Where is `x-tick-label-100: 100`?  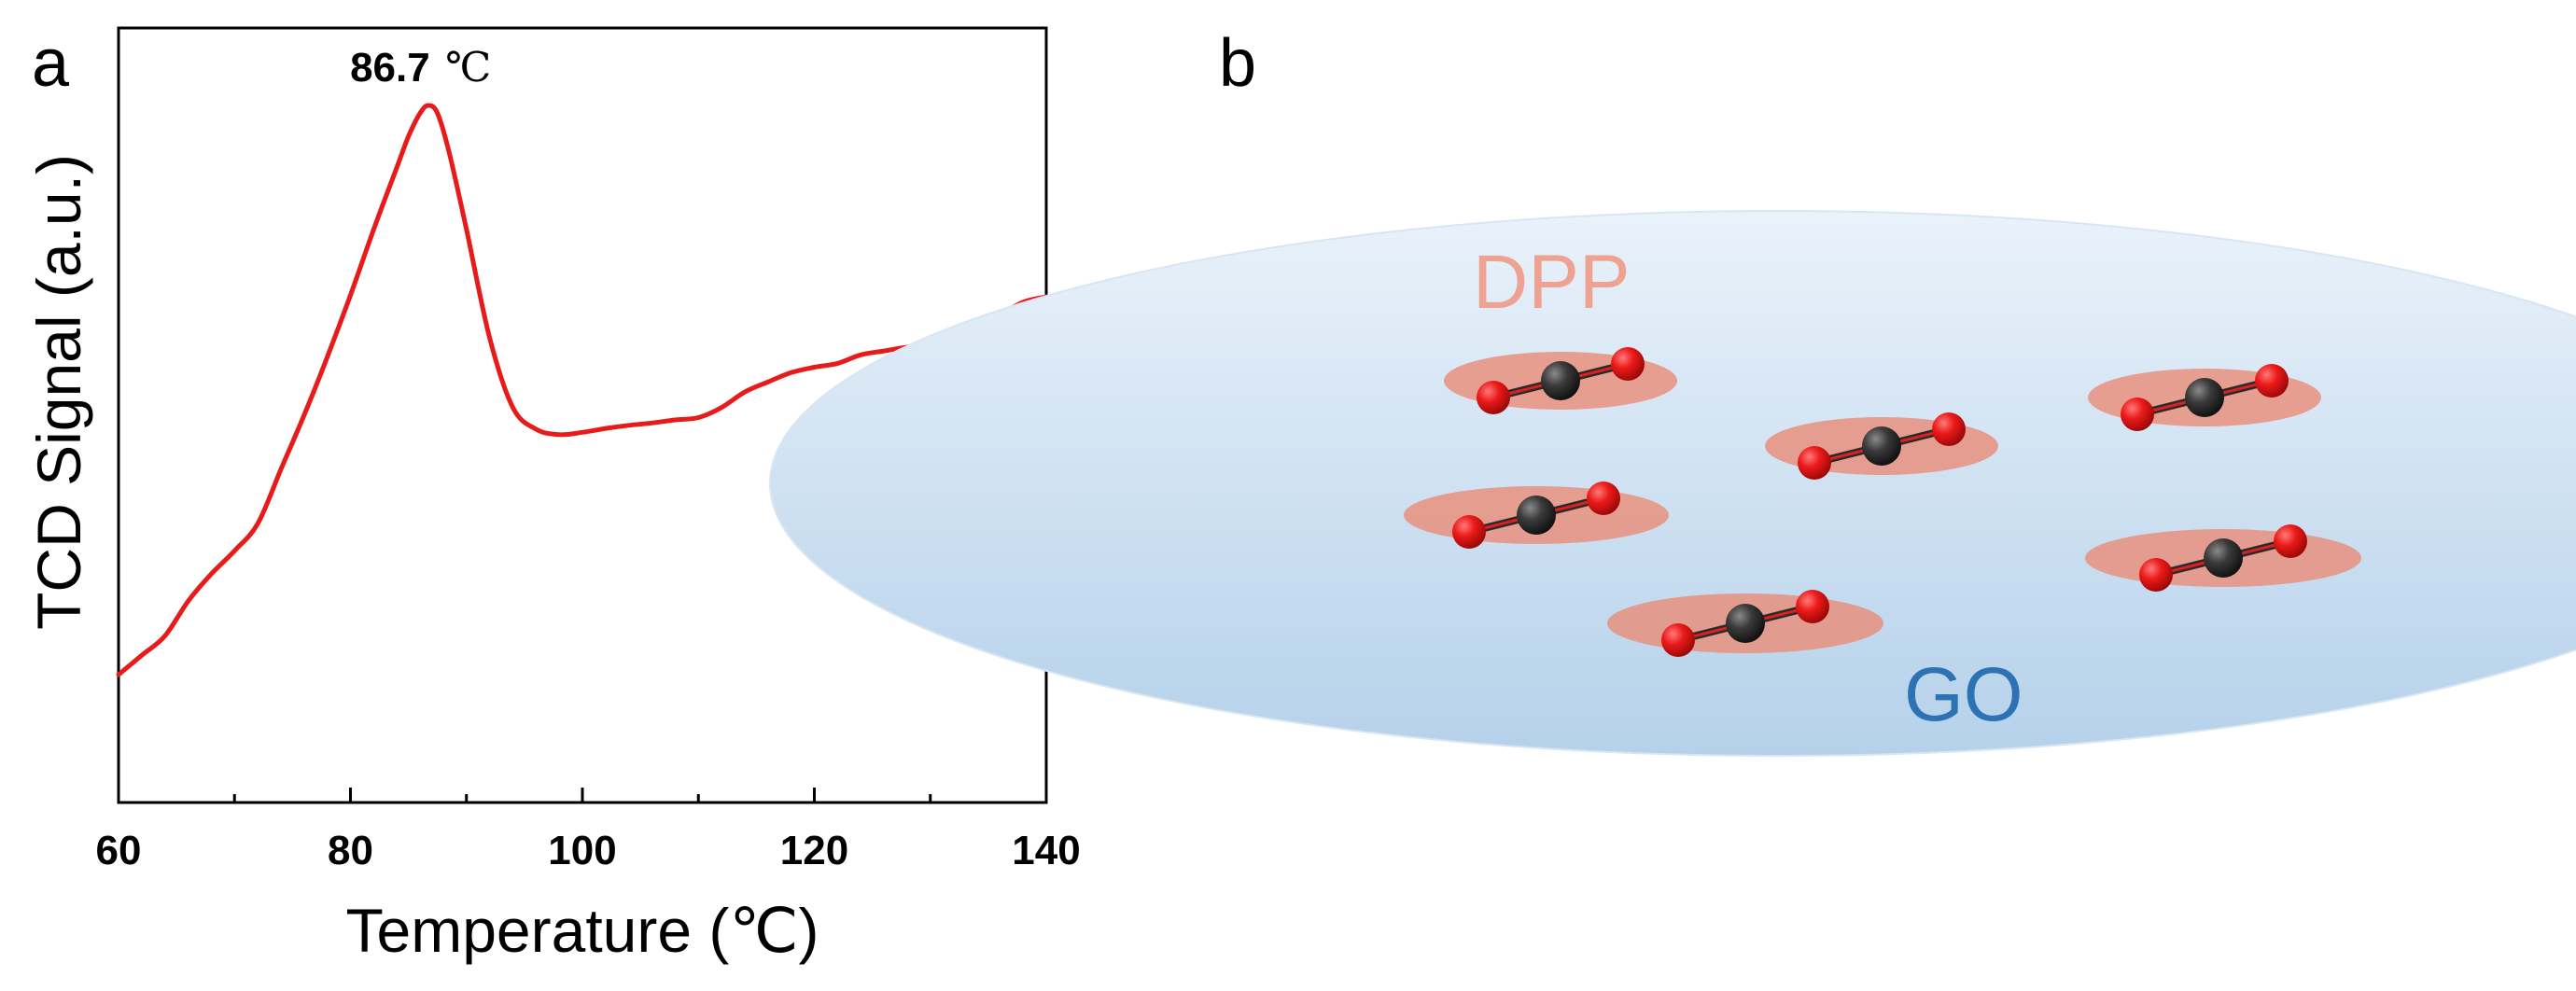 x-tick-label-100: 100 is located at coordinates (582, 850).